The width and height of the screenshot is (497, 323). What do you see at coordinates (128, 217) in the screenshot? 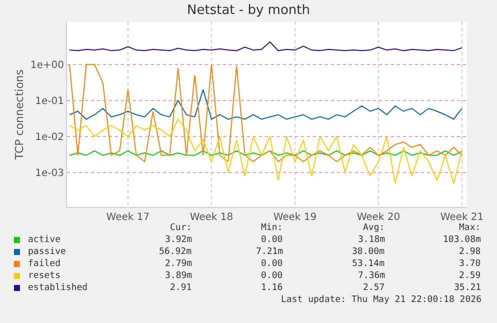
I see `x-tick-label: Week 17` at bounding box center [128, 217].